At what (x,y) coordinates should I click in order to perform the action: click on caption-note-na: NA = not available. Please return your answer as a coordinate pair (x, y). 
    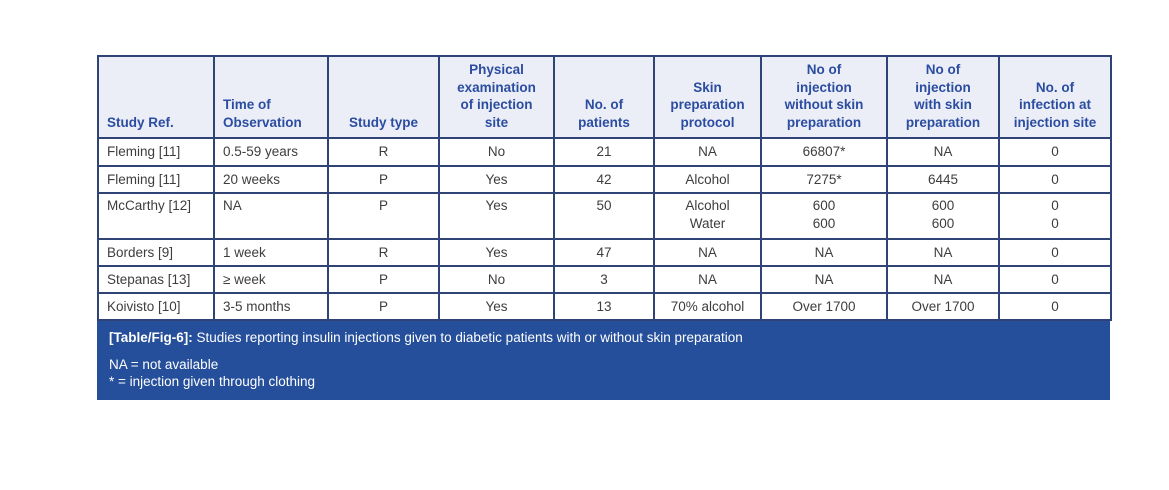
    Looking at the image, I should click on (164, 364).